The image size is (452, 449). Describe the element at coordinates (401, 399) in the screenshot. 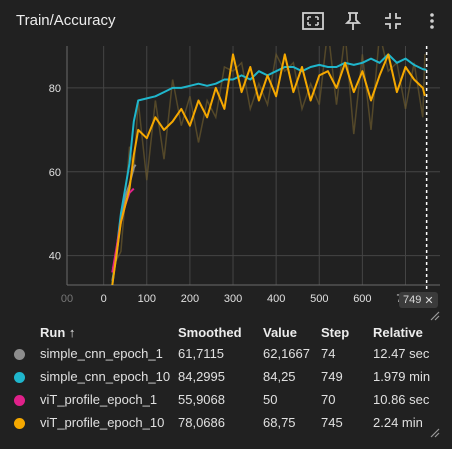

I see `legend-relative-cell: 10.86 sec` at that location.